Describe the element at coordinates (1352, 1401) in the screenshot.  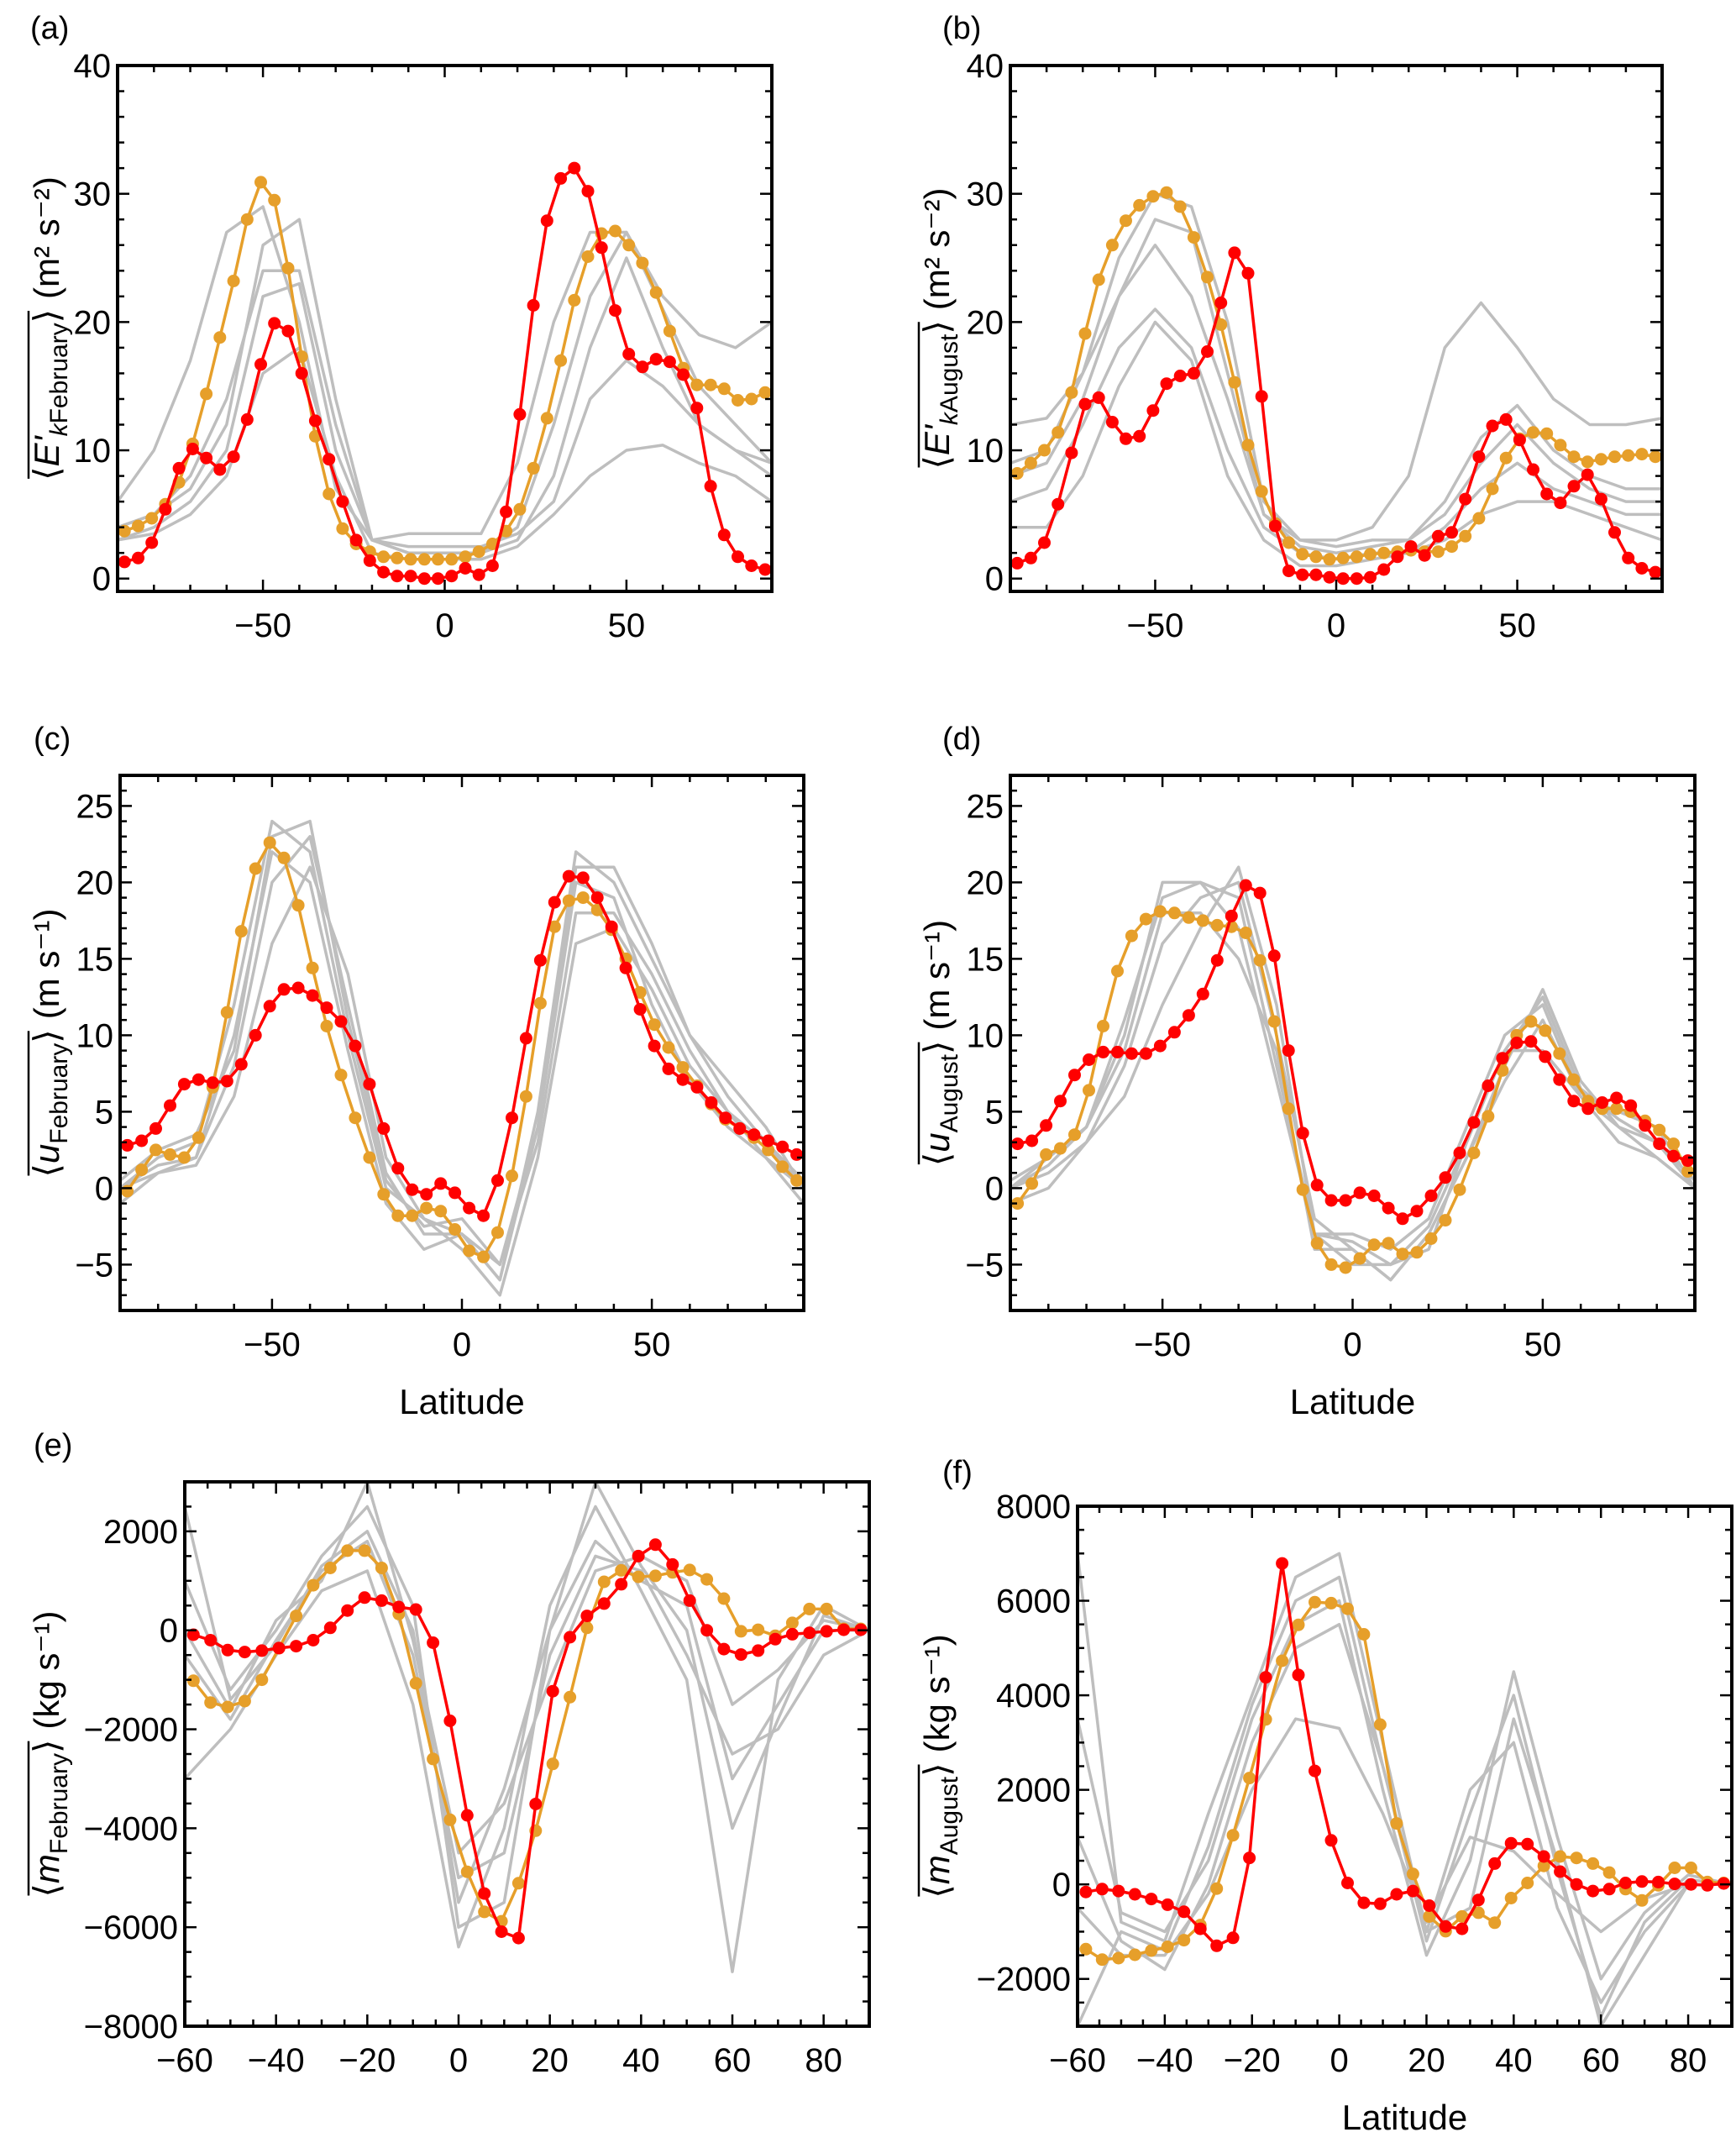
I see `x-axis-label: Latitude` at that location.